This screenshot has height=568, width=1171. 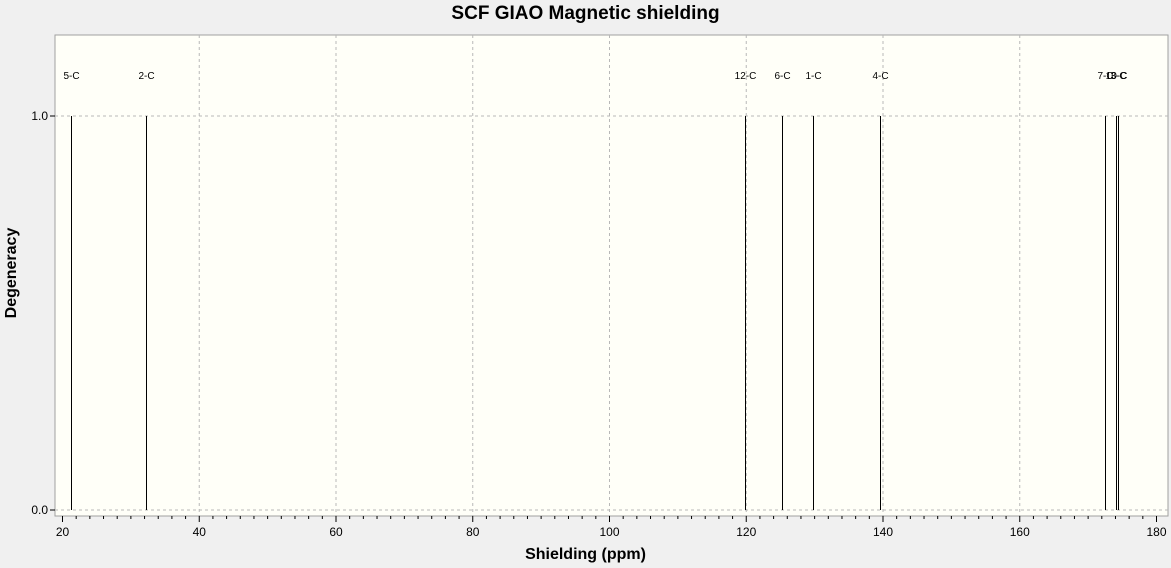 What do you see at coordinates (71, 76) in the screenshot?
I see `peak-label: 5-C` at bounding box center [71, 76].